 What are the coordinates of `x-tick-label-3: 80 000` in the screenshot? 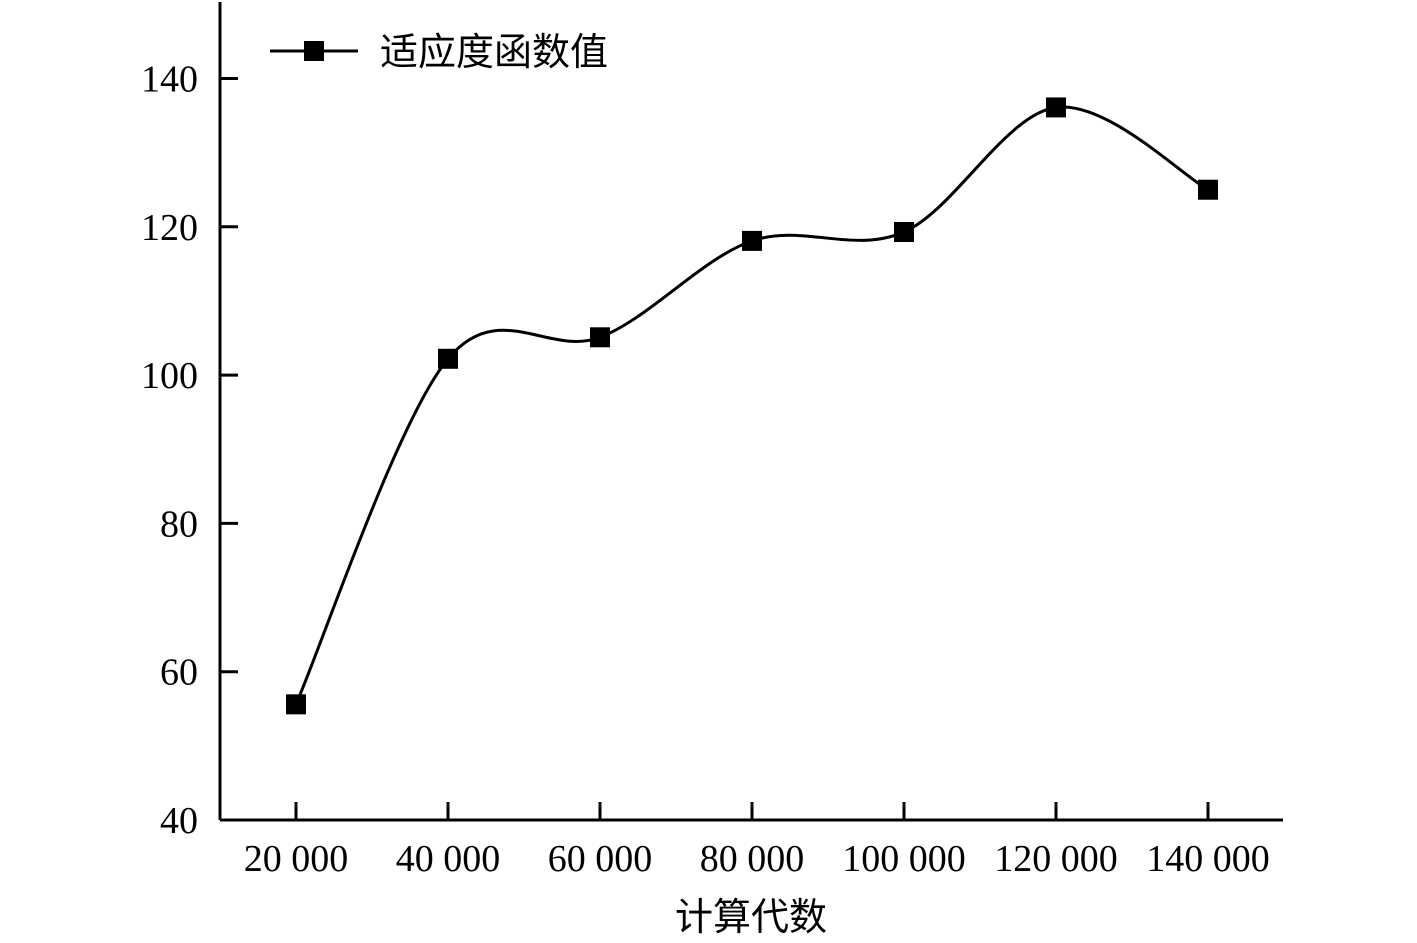 It's located at (752, 859).